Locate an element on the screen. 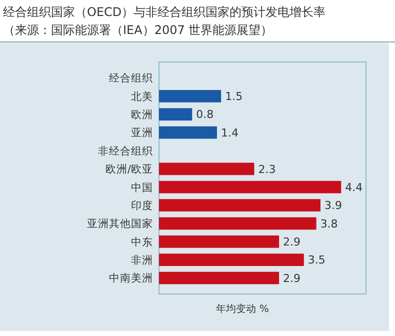 The image size is (395, 336). y-tick-label: 经合组织 is located at coordinates (131, 78).